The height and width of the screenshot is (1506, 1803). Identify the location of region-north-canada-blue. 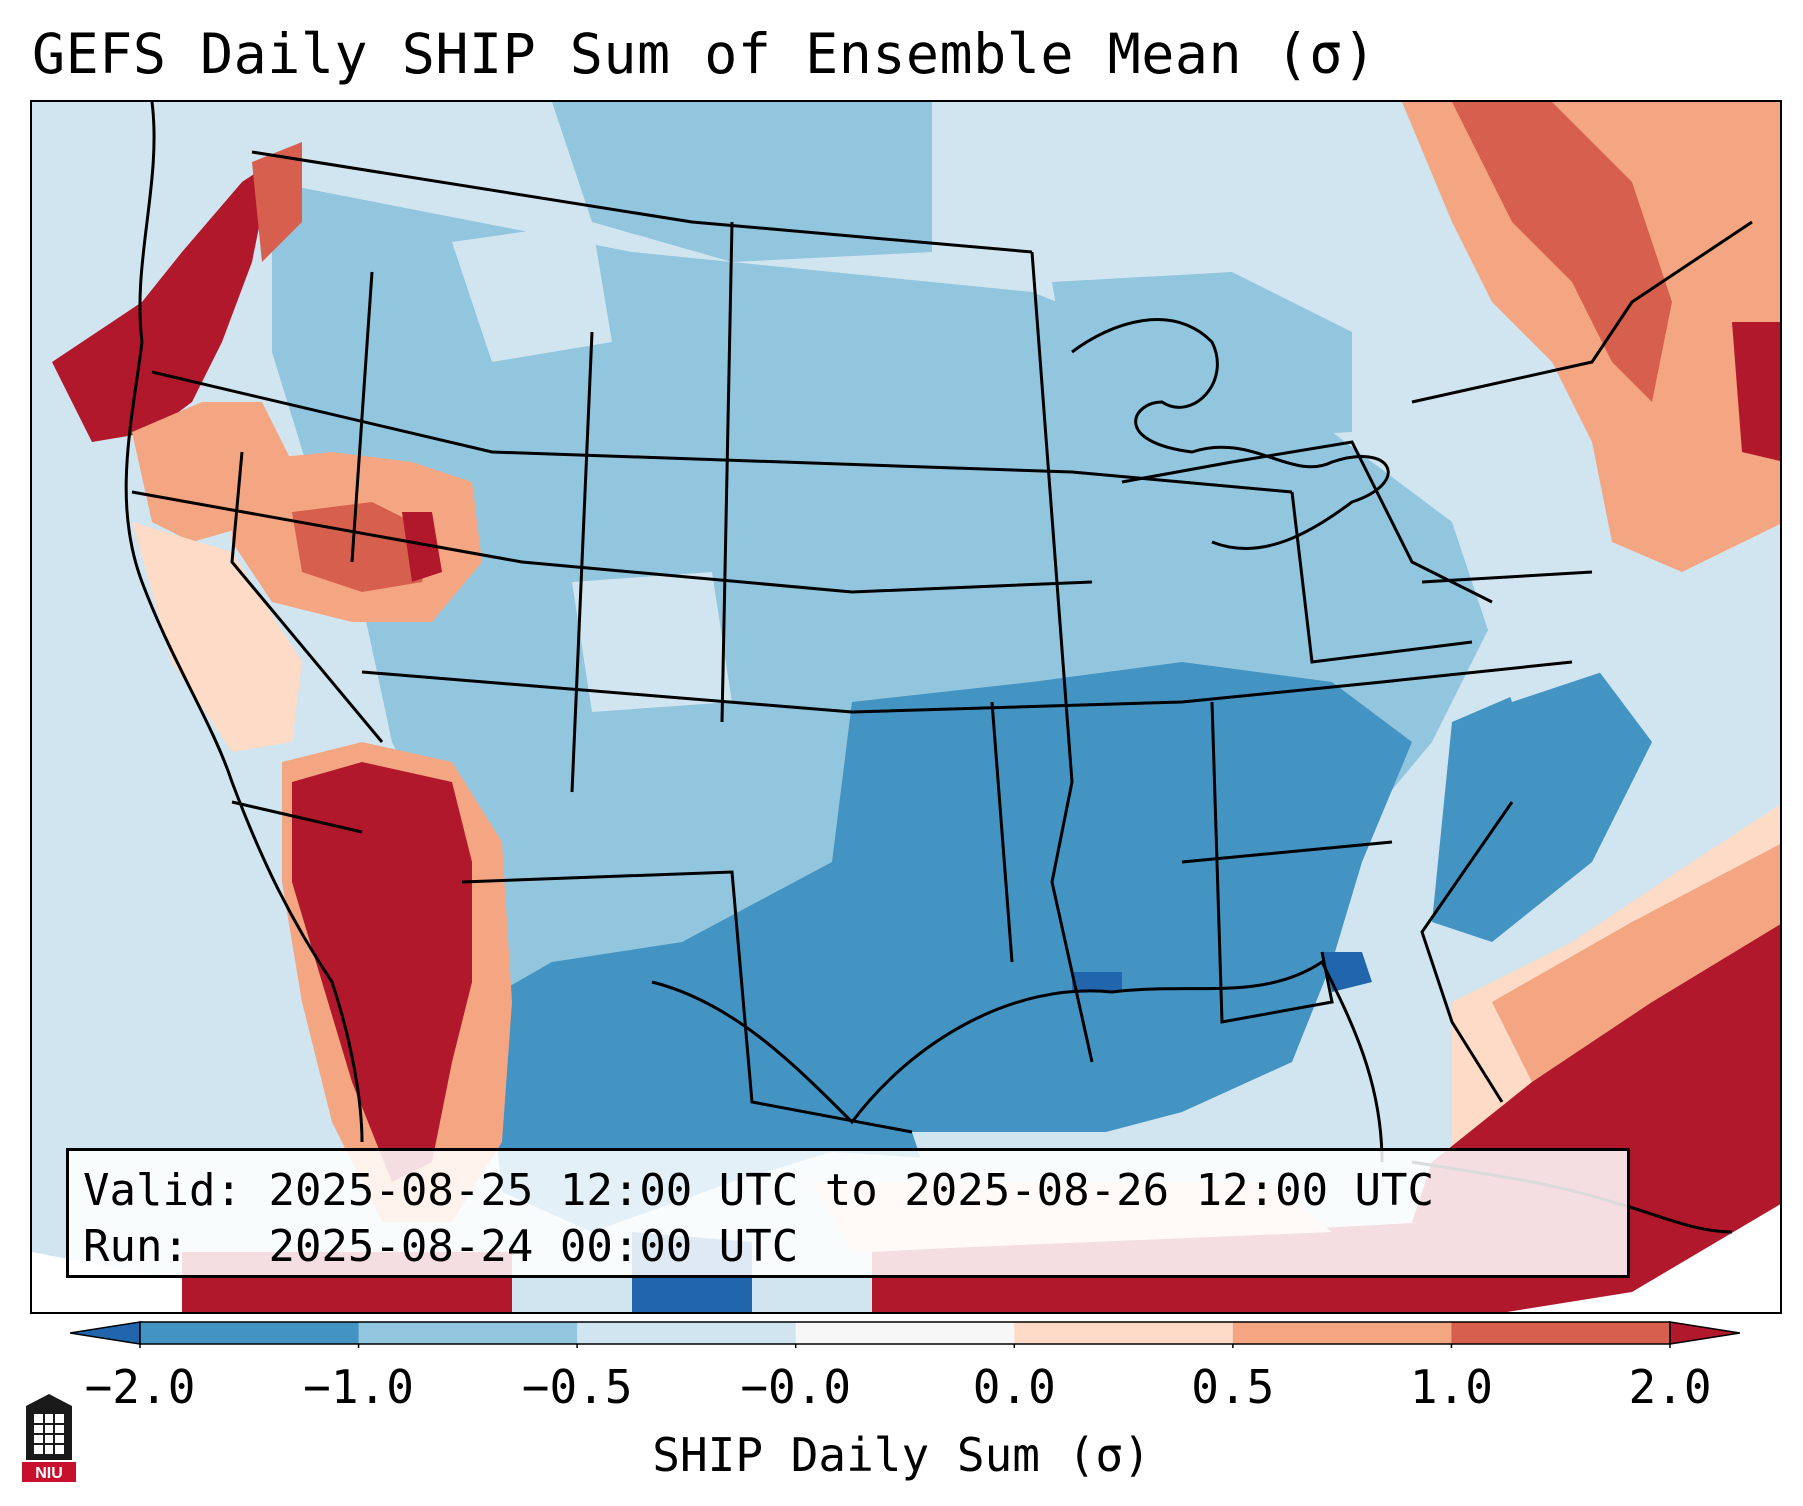
(742, 182).